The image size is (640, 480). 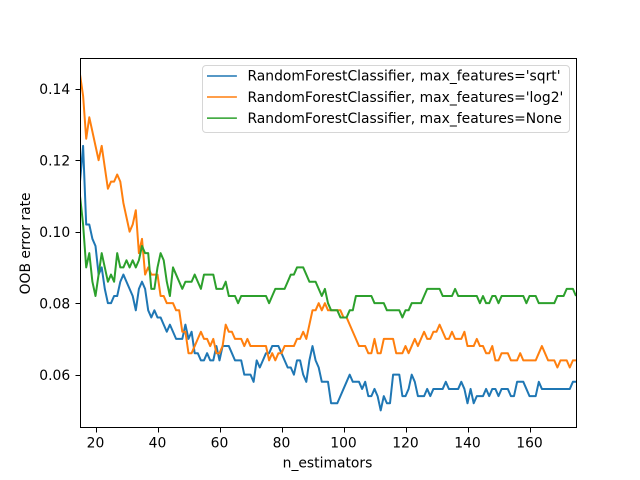 What do you see at coordinates (54, 376) in the screenshot?
I see `y-tick-label: 0.06` at bounding box center [54, 376].